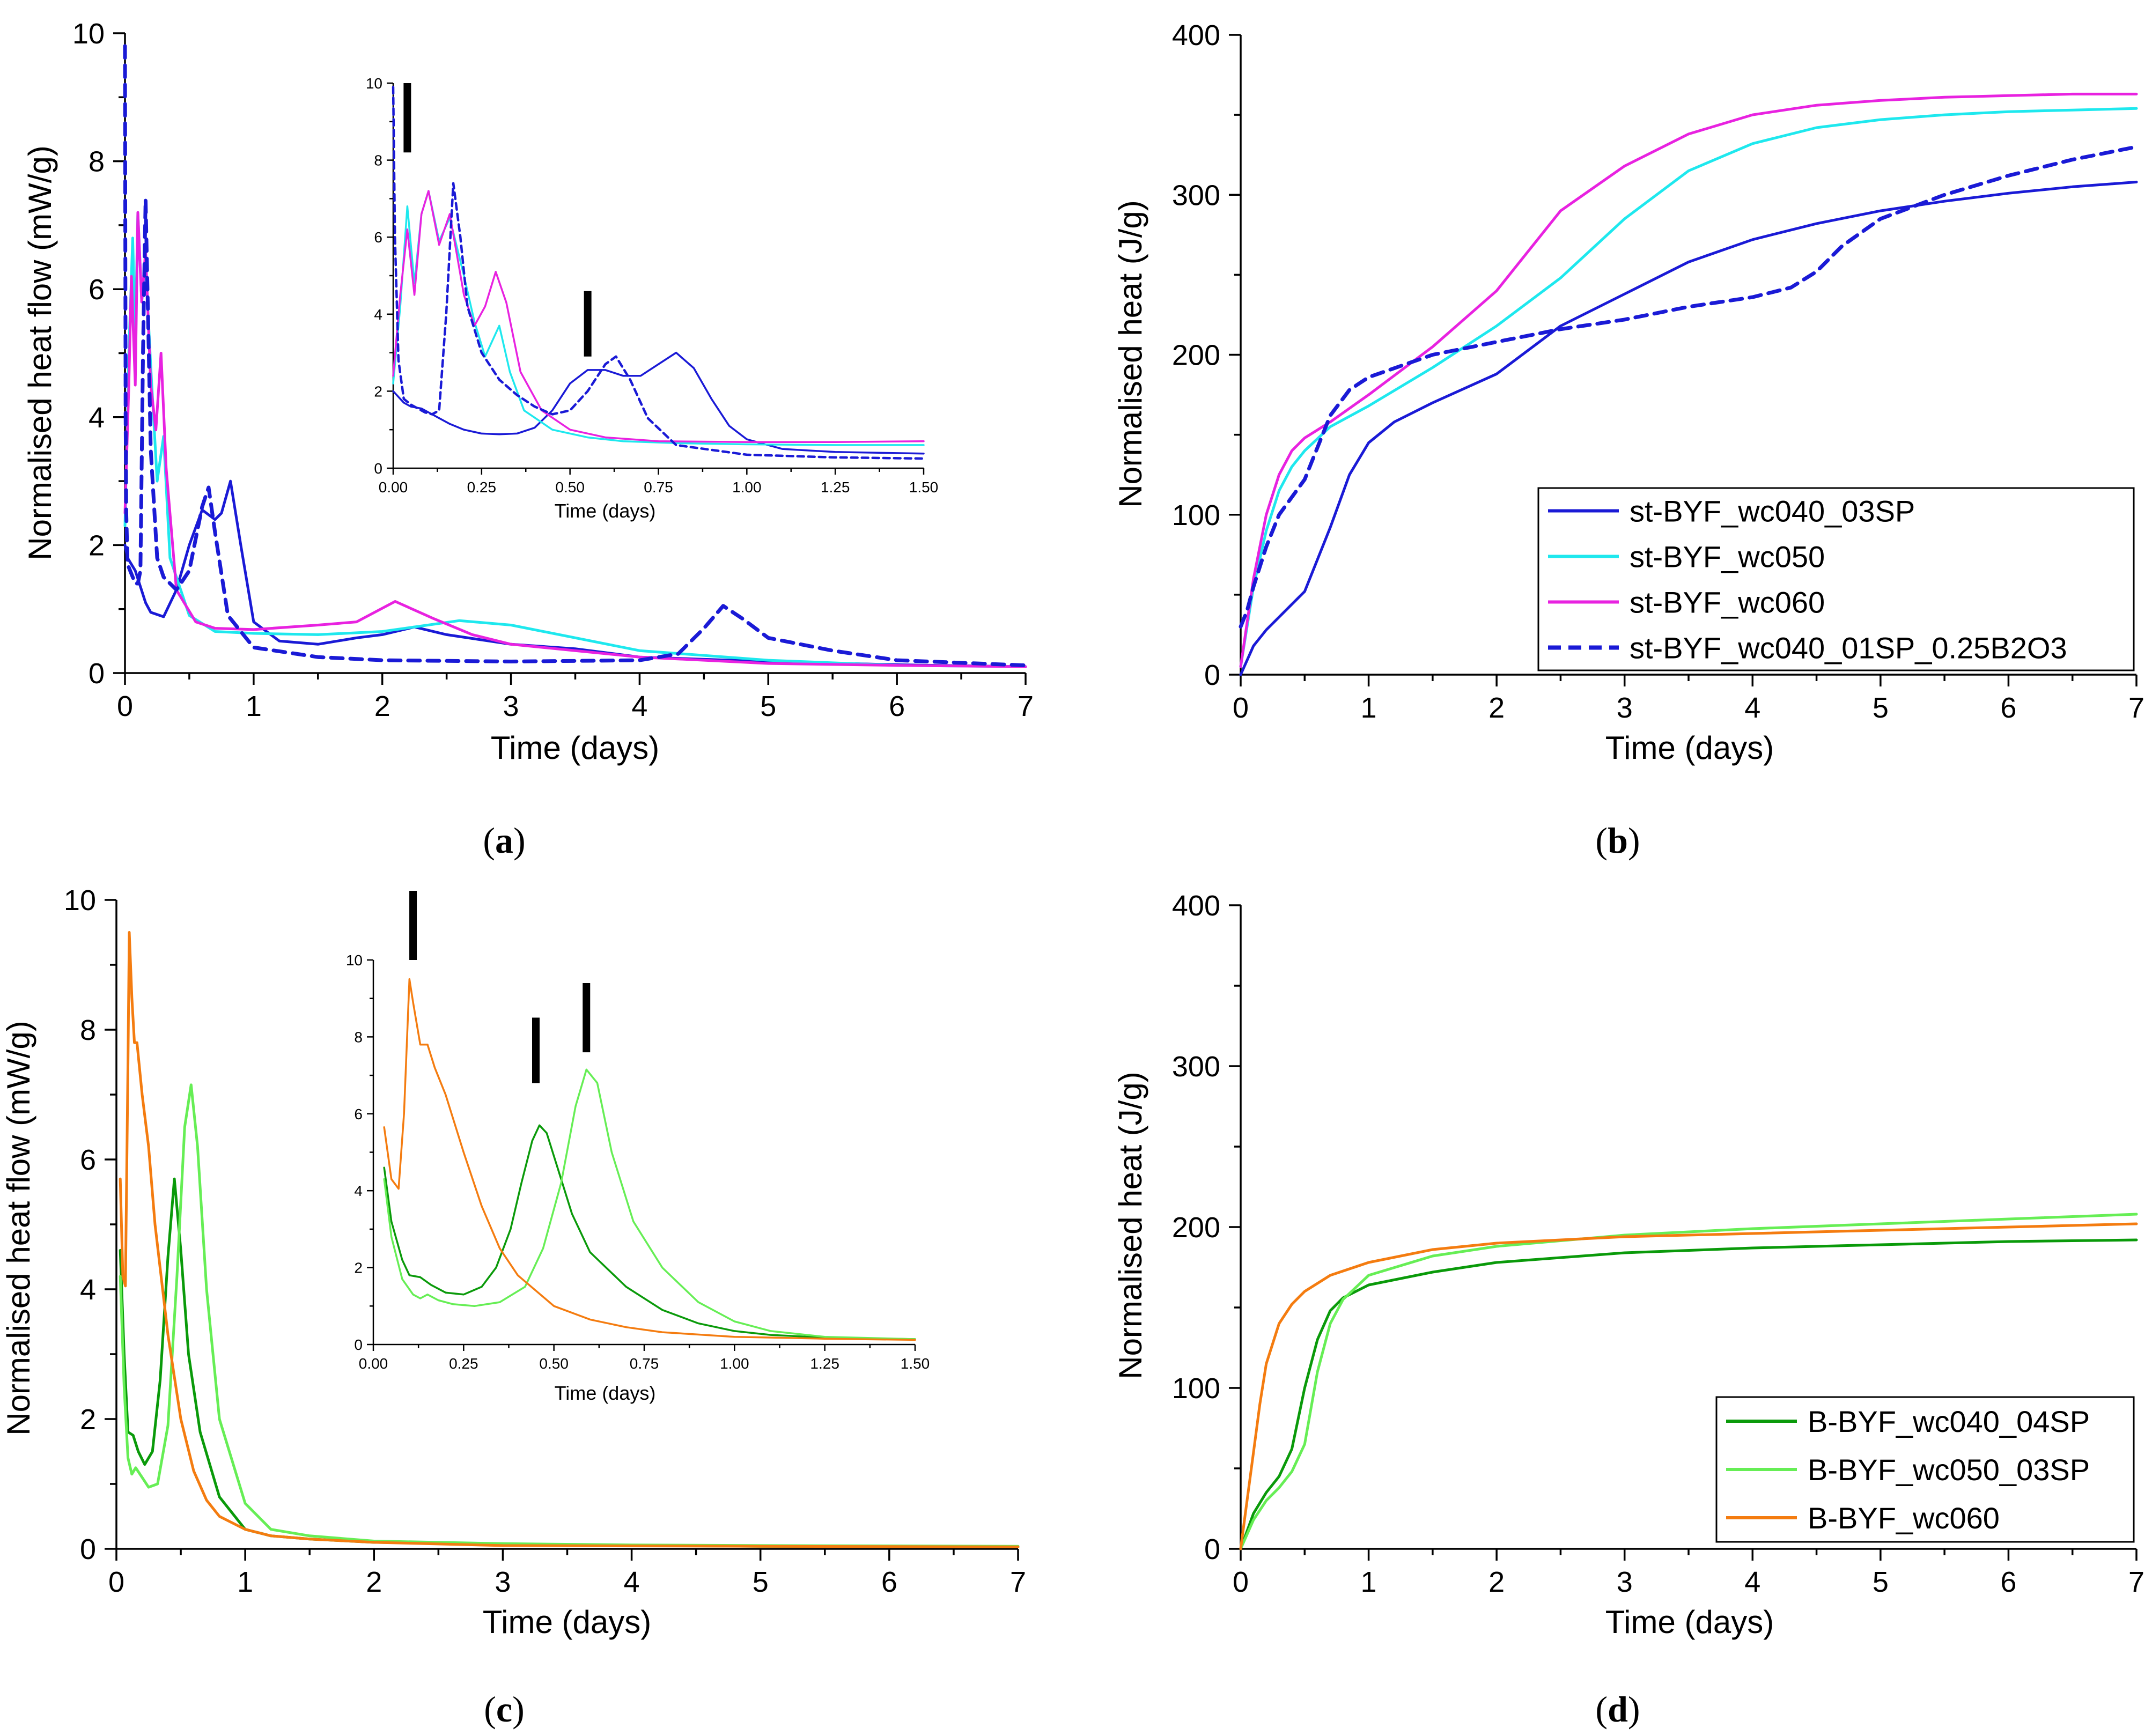 Image resolution: width=2152 pixels, height=1736 pixels. I want to click on panel-c-series-B-BYF_wc050_03SP, so click(569, 1316).